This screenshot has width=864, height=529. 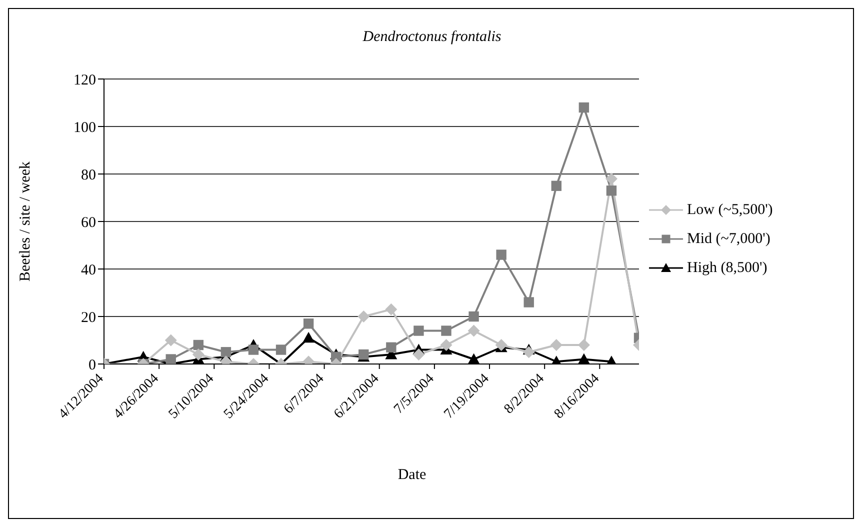 What do you see at coordinates (728, 239) in the screenshot?
I see `legend-label: Mid (~7,000')` at bounding box center [728, 239].